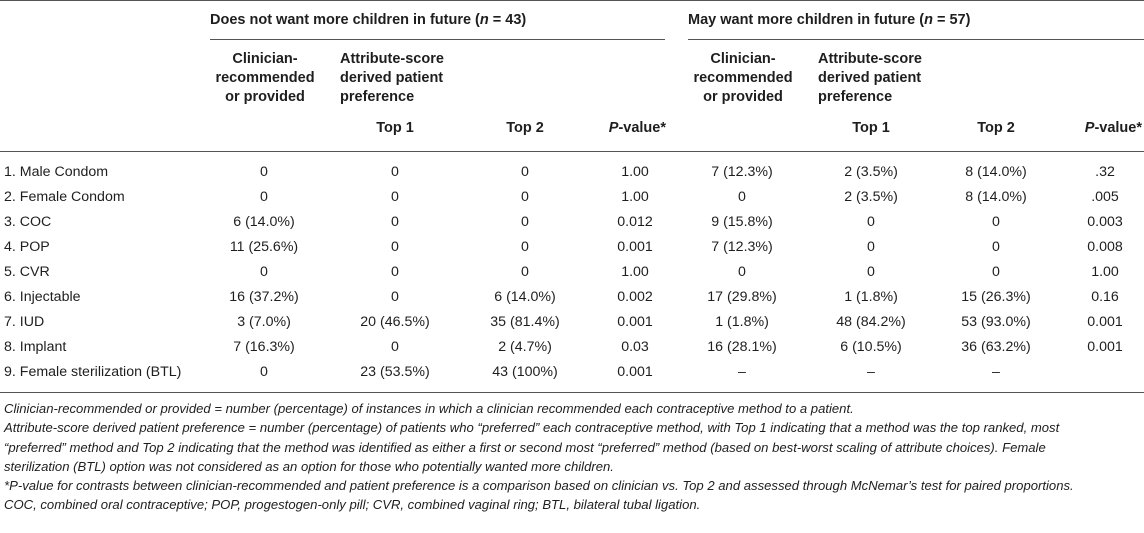 This screenshot has width=1144, height=533. What do you see at coordinates (525, 372) in the screenshot?
I see `cell-top2-g1: 43 (100%)` at bounding box center [525, 372].